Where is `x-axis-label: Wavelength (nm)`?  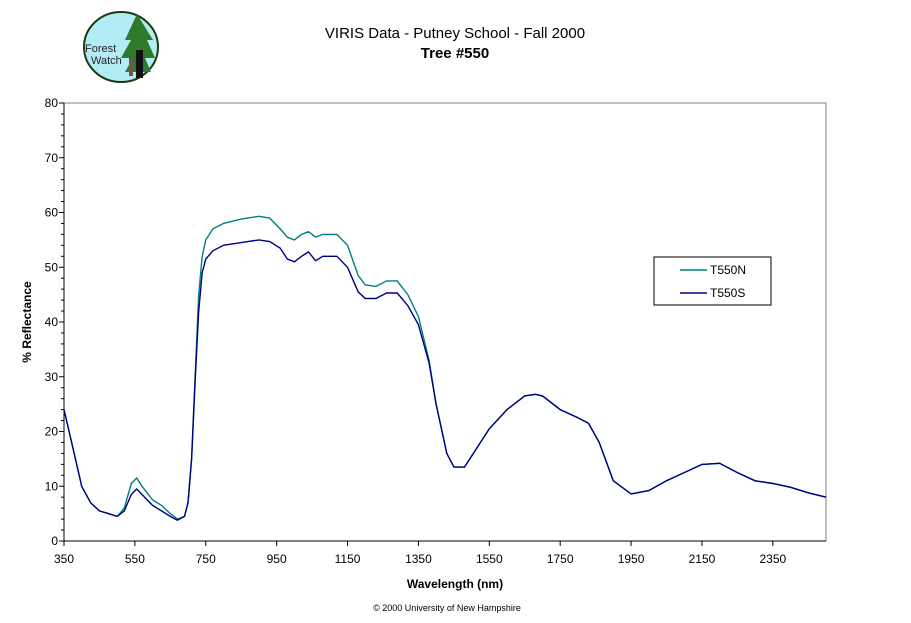 x-axis-label: Wavelength (nm) is located at coordinates (455, 584).